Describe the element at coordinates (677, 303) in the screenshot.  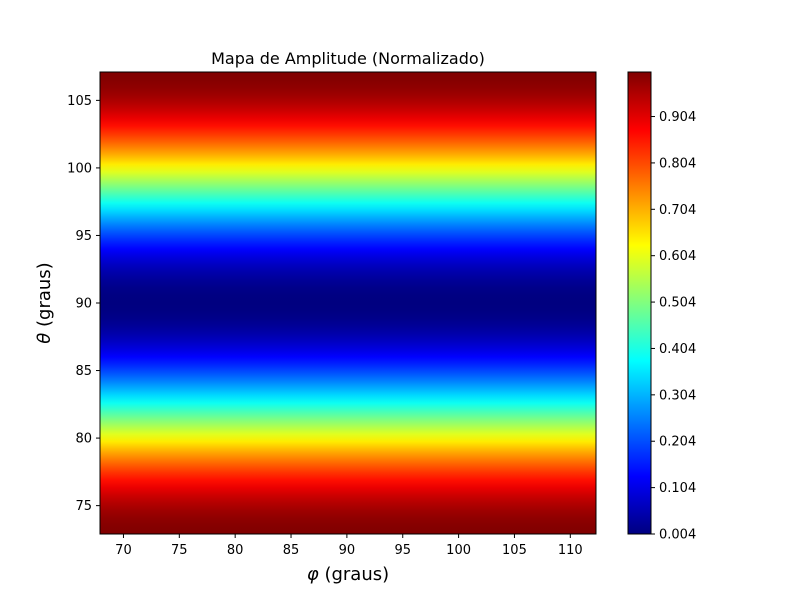
I see `colorbar-tick-label: 0.504` at that location.